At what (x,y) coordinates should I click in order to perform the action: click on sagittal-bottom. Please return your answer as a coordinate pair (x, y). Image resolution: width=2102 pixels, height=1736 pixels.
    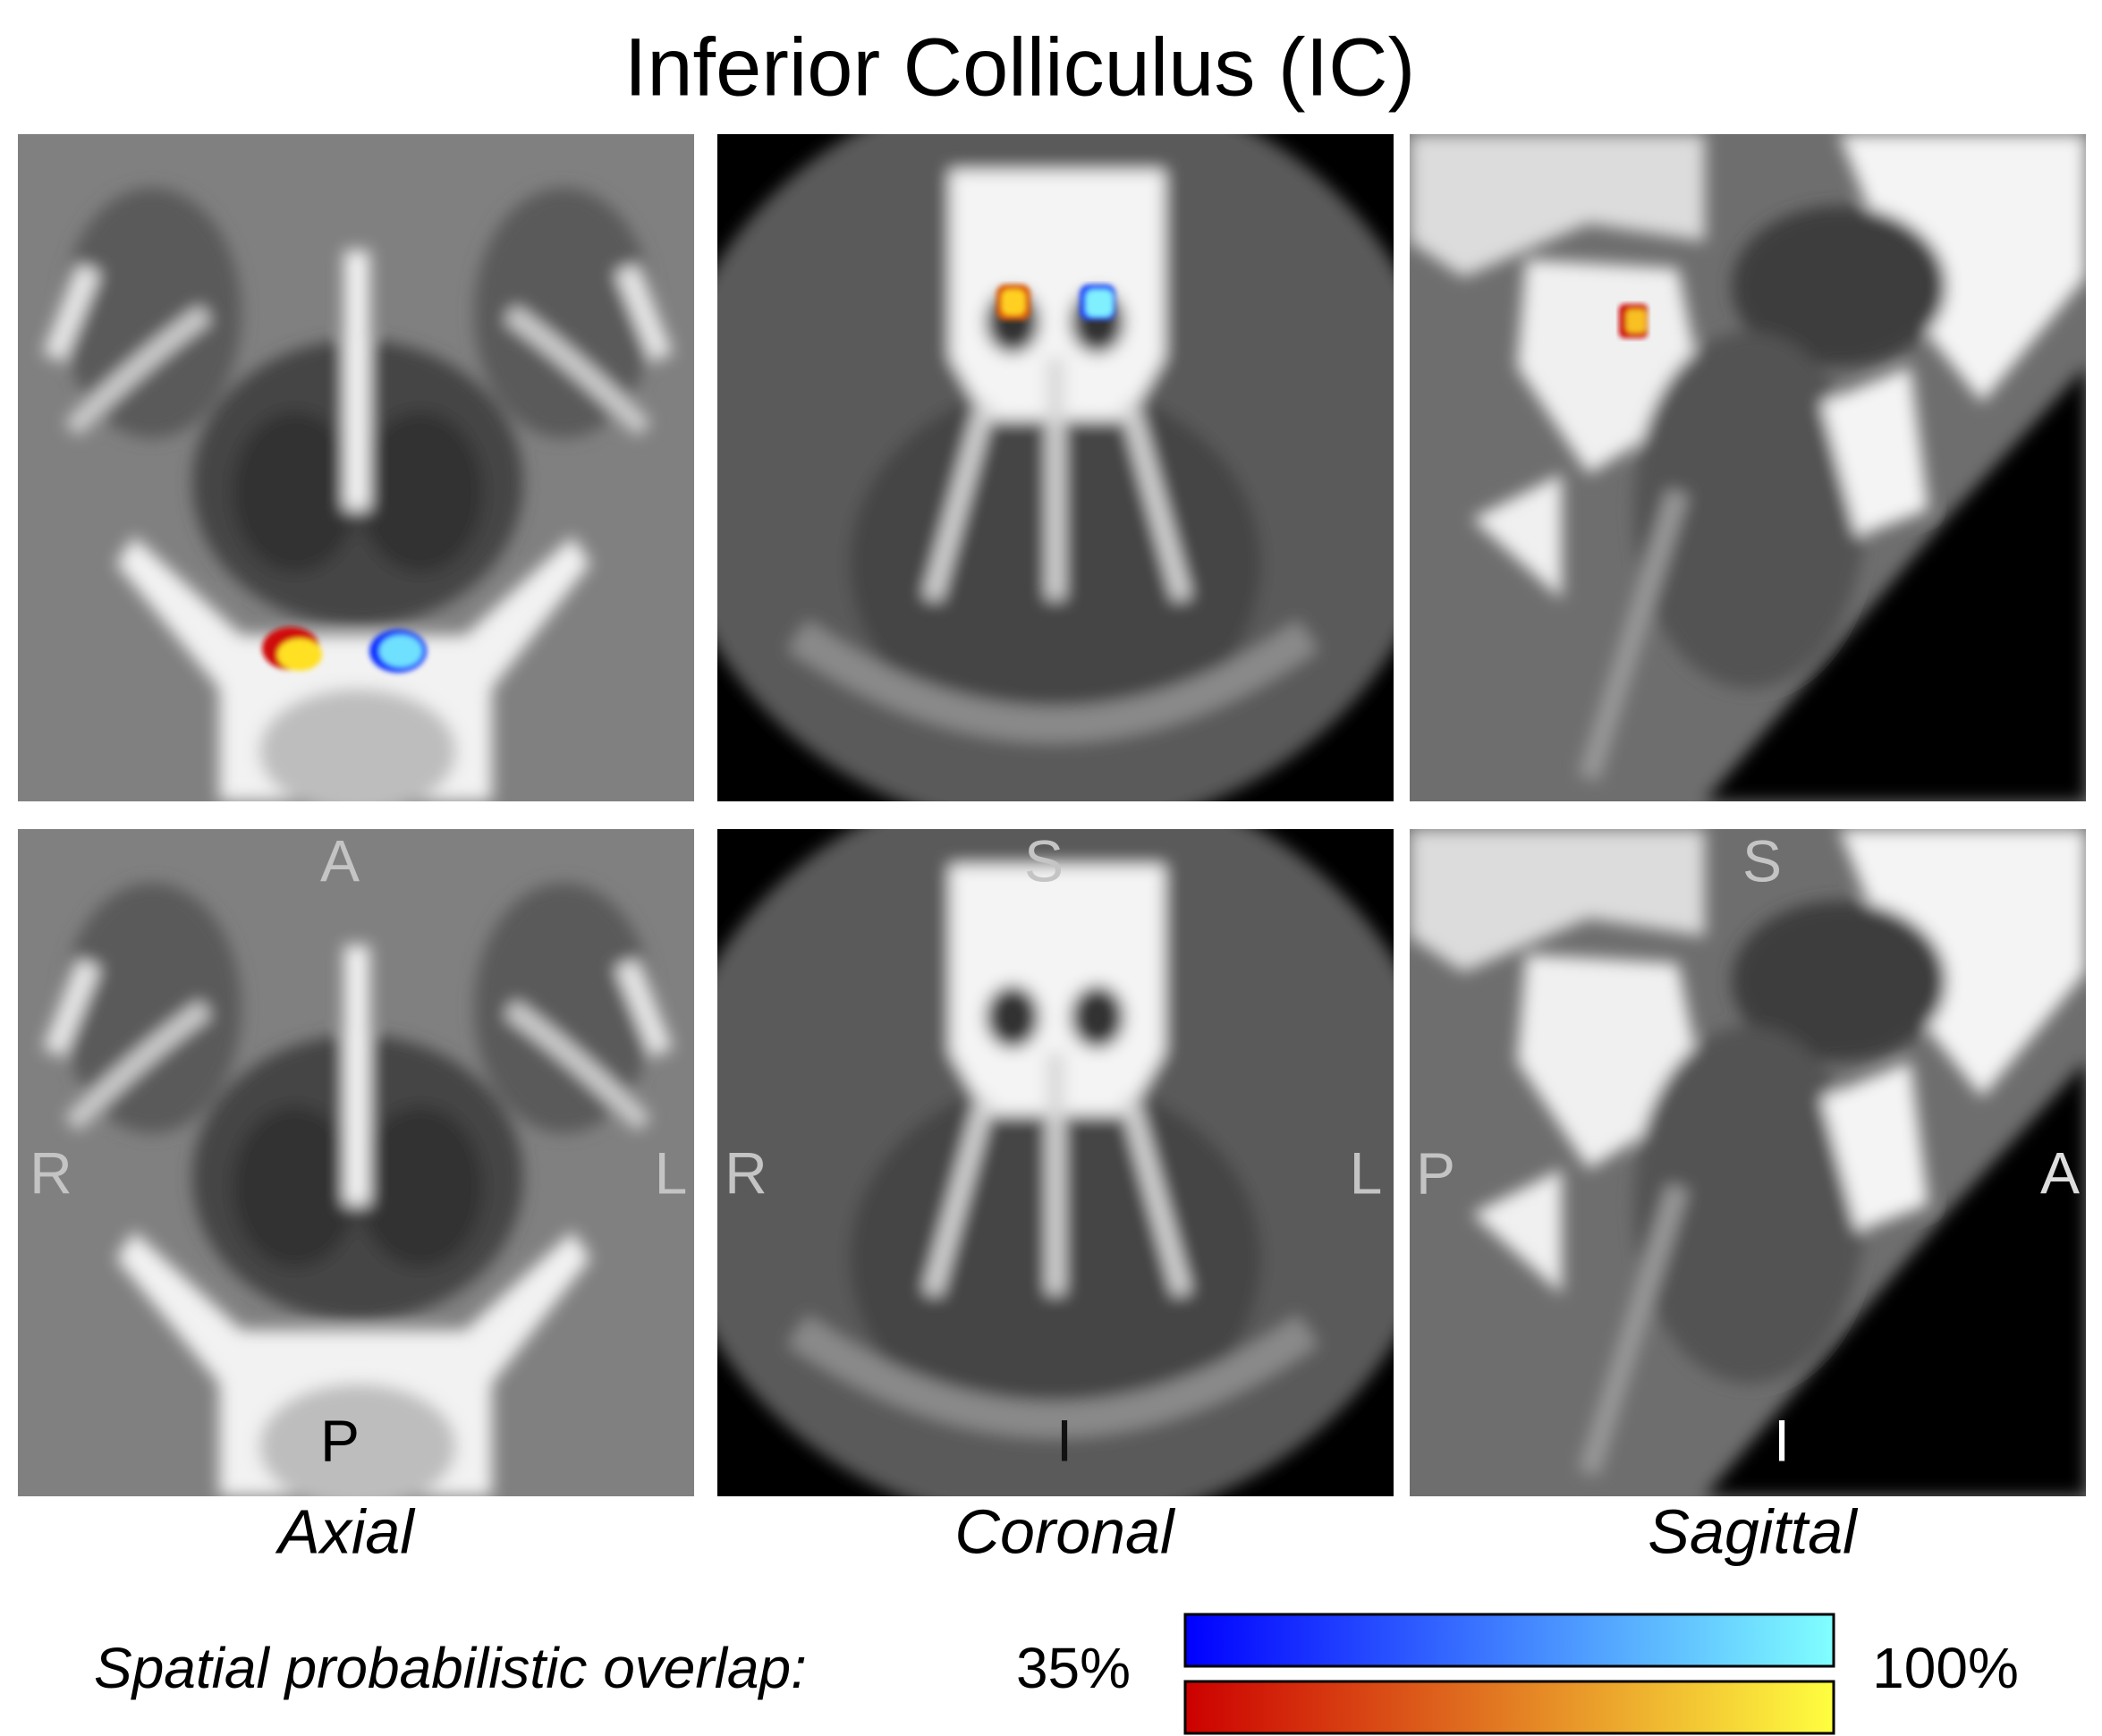
    Looking at the image, I should click on (1748, 1162).